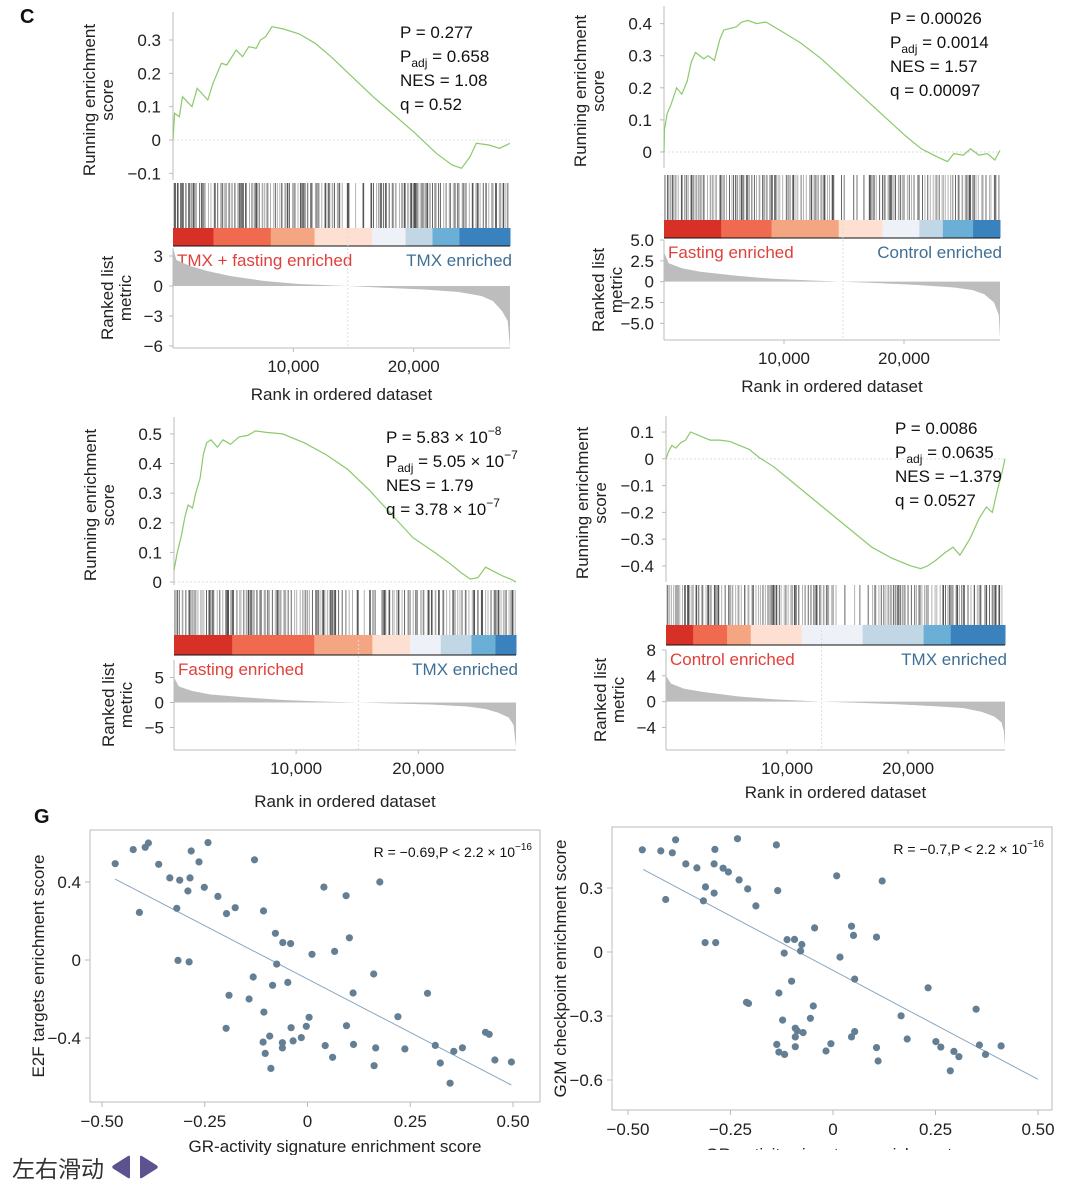 This screenshot has height=1187, width=1080. Describe the element at coordinates (69, 882) in the screenshot. I see `y-tick-label: 0.4` at that location.